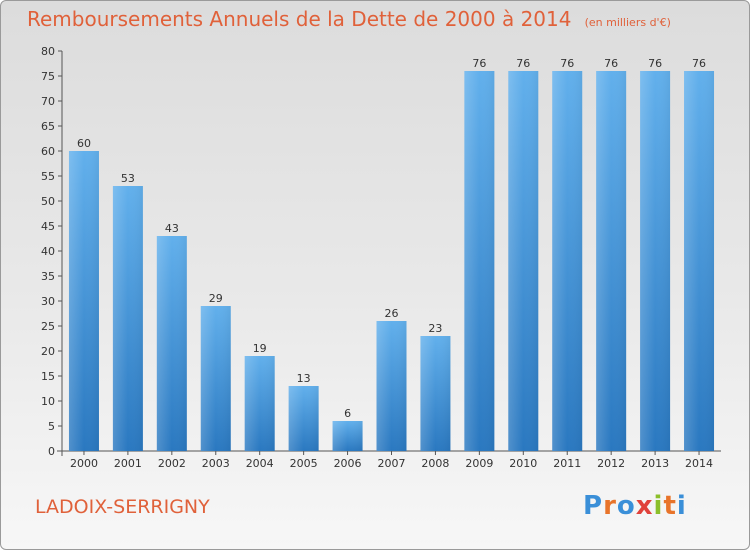  Describe the element at coordinates (171, 343) in the screenshot. I see `bar-shine-2002` at that location.